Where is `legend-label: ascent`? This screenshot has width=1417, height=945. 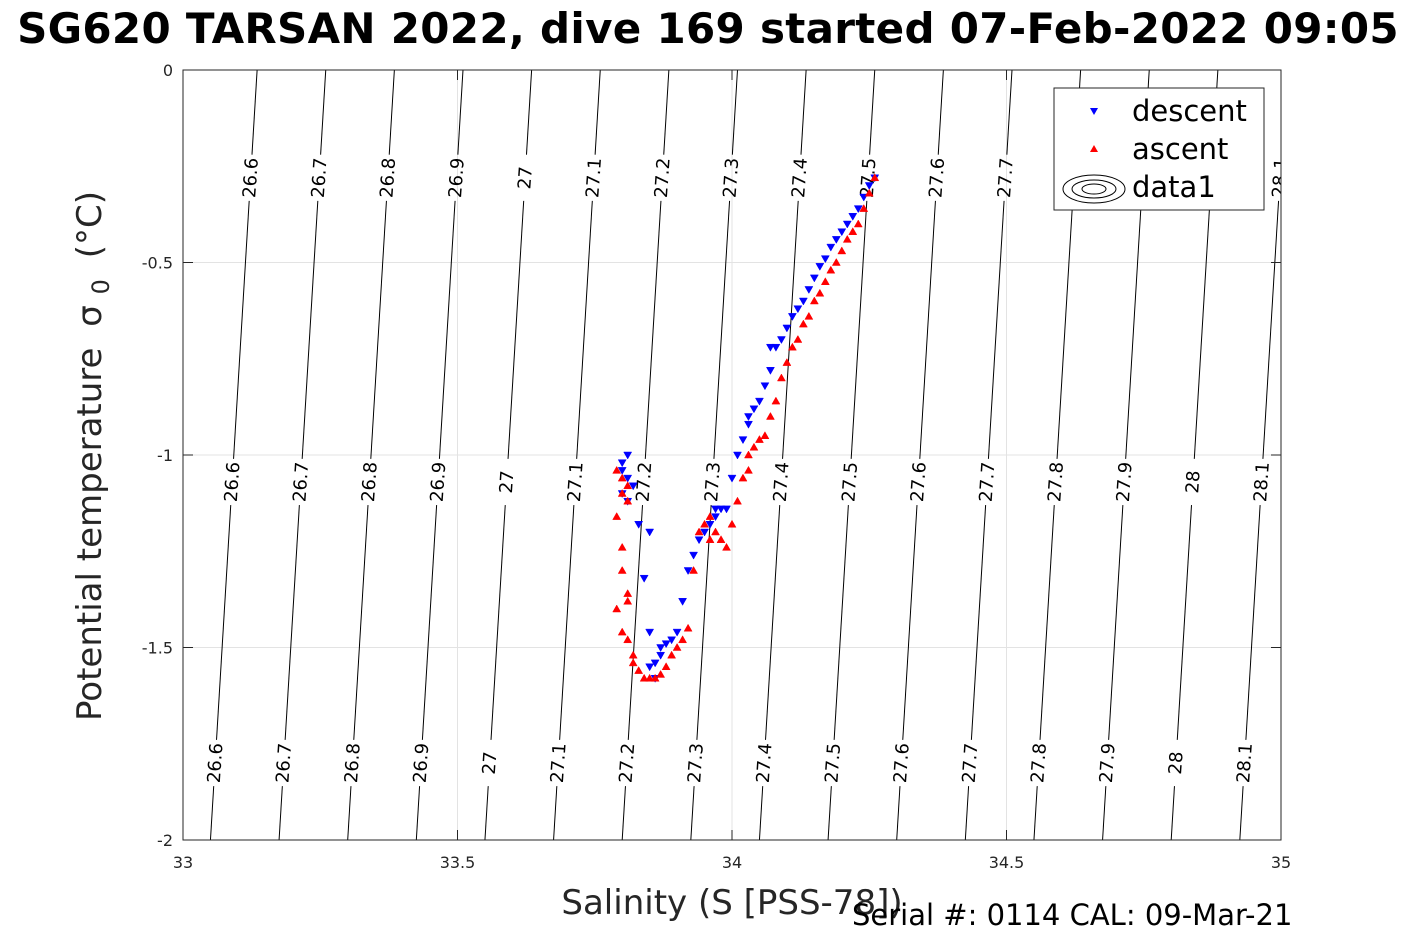 legend-label: ascent is located at coordinates (1180, 149).